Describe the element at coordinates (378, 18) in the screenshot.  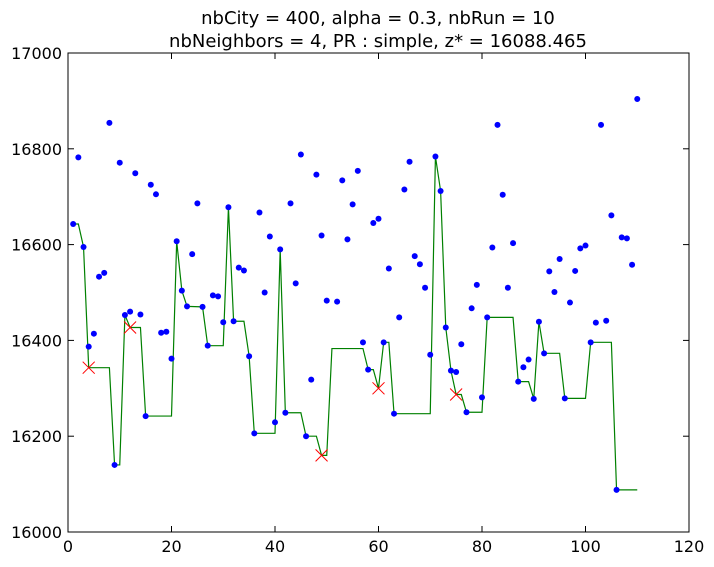
I see `chart-title-line1: nbCity = 400, alpha = 0.3, nbRun = 10` at that location.